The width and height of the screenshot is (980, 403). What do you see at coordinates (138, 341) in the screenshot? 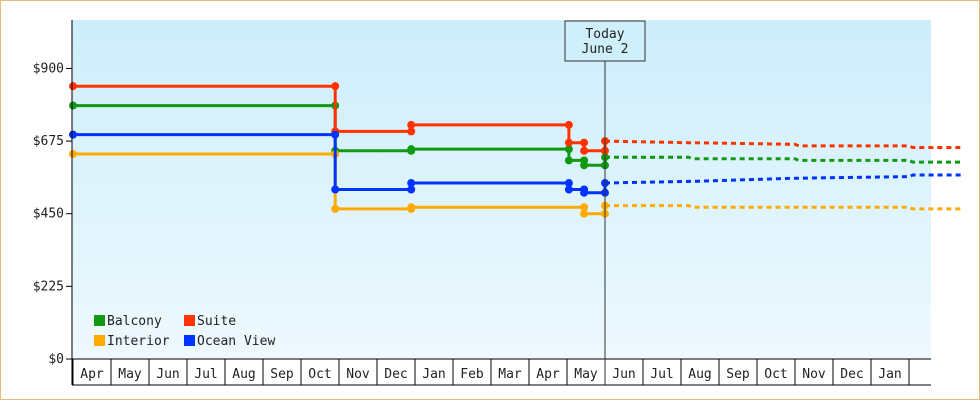
I see `legend-label: Interior` at bounding box center [138, 341].